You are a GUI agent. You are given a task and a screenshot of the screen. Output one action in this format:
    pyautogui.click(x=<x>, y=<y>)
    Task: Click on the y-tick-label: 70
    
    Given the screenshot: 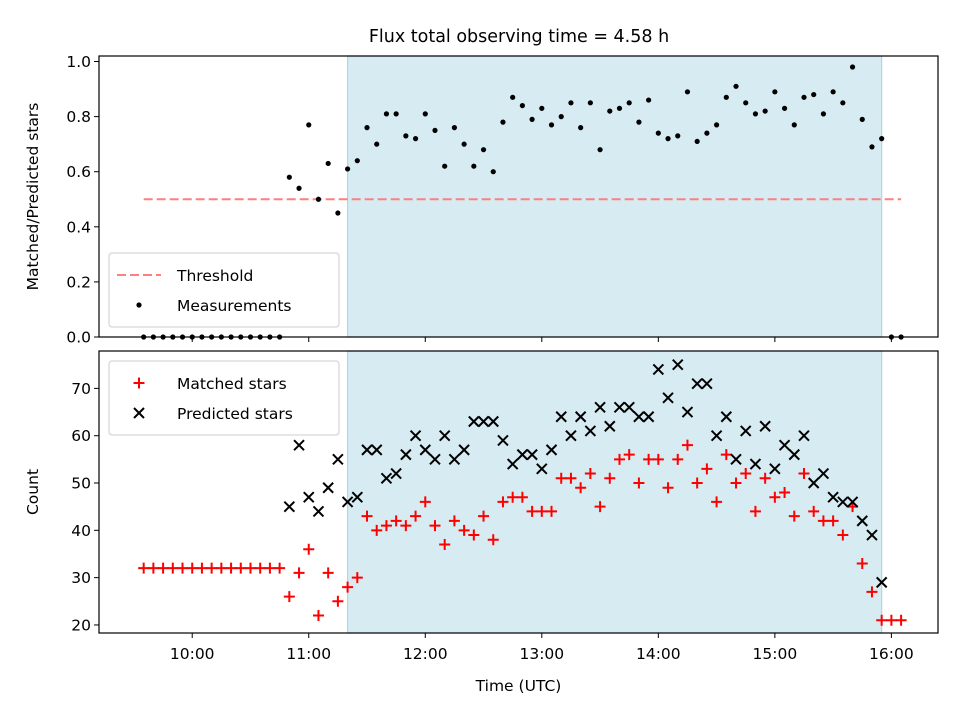 What is the action you would take?
    pyautogui.click(x=81, y=389)
    